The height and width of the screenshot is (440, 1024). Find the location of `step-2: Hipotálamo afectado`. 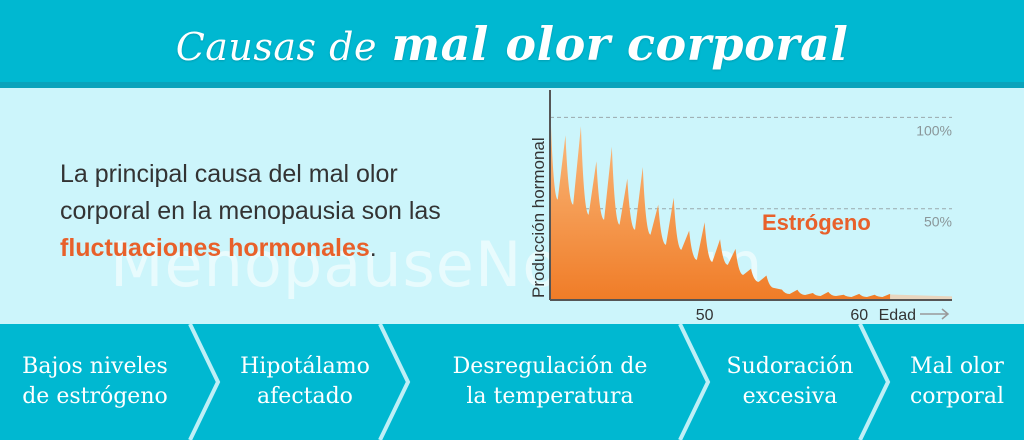

step-2: Hipotálamo afectado is located at coordinates (305, 382).